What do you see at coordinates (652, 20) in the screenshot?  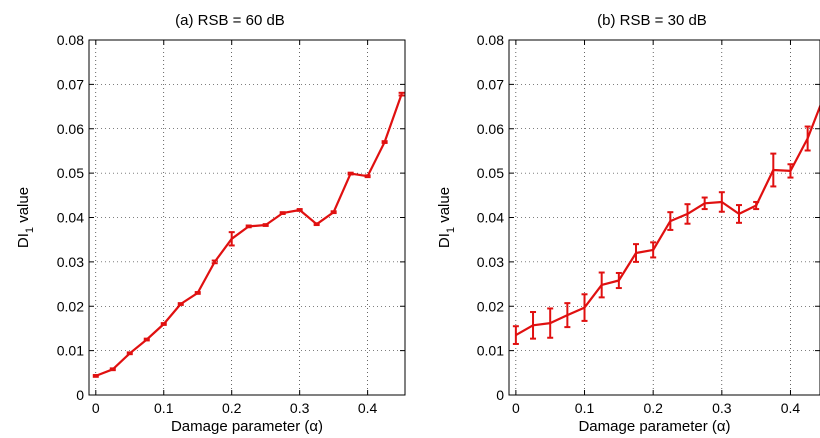 I see `panel-title: (b) RSB = 30 dB` at bounding box center [652, 20].